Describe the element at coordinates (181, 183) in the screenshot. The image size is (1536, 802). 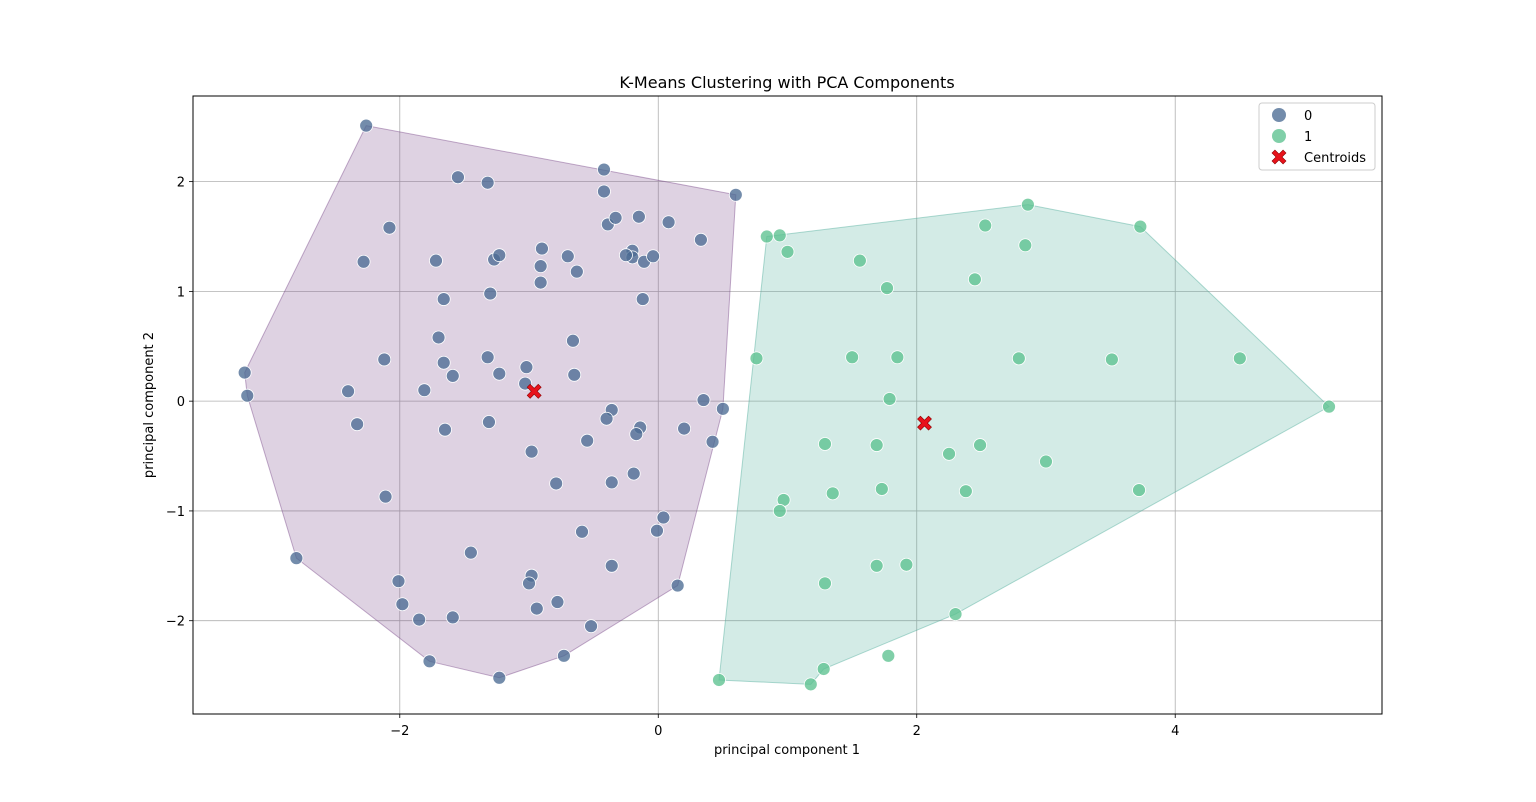
I see `y-tick-label: 2` at that location.